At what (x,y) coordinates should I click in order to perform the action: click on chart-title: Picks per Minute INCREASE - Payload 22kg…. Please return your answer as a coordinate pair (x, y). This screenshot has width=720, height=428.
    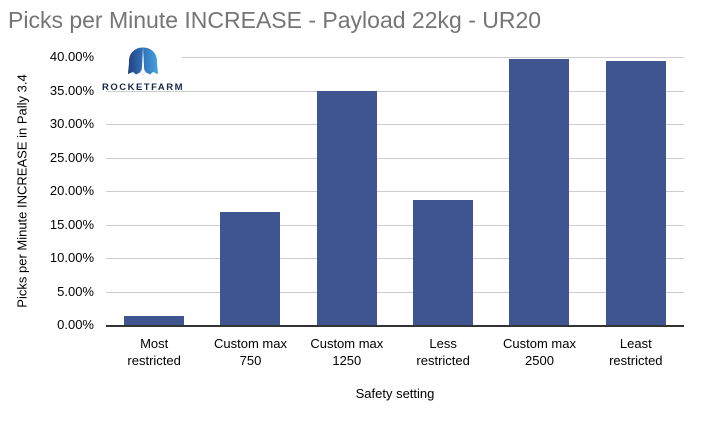
    Looking at the image, I should click on (275, 20).